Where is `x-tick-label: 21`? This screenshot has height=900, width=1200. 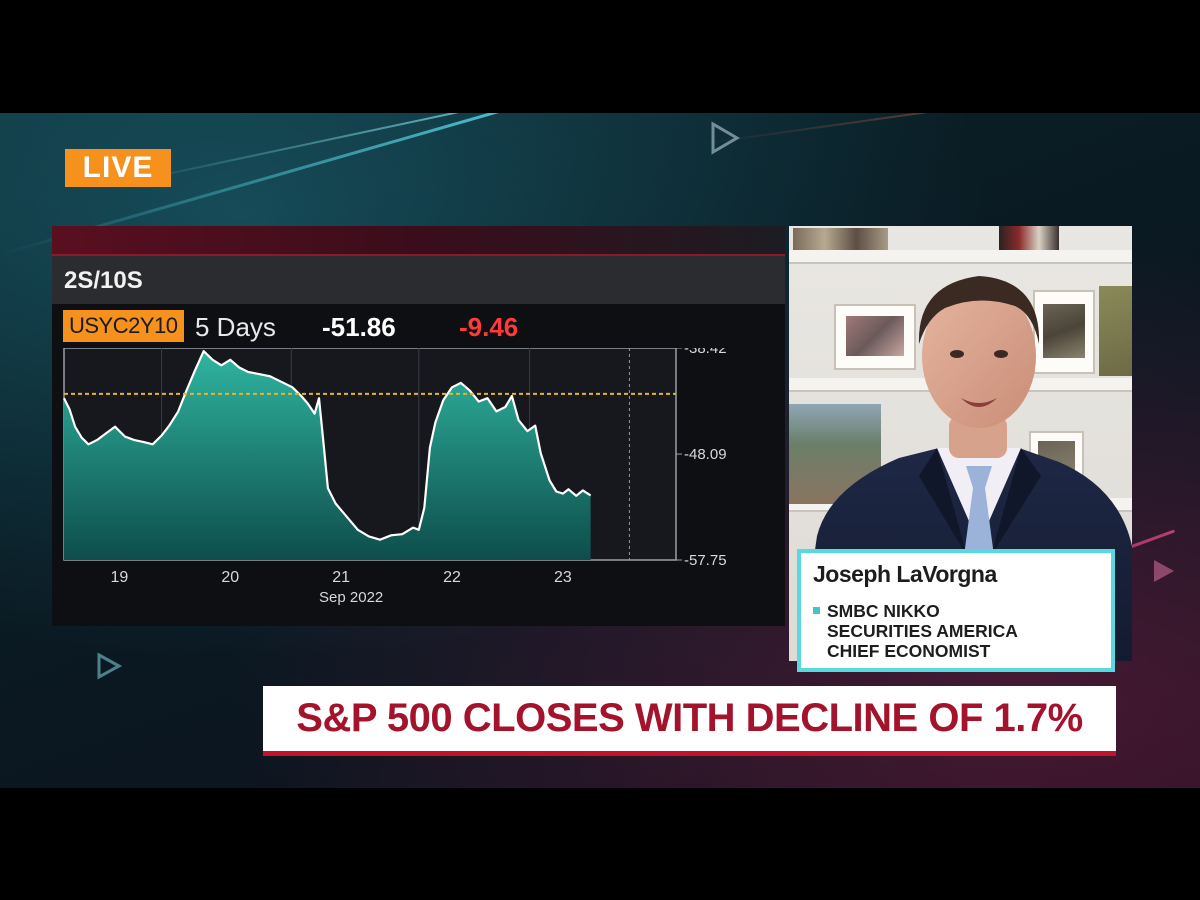
x-tick-label: 21 is located at coordinates (341, 577).